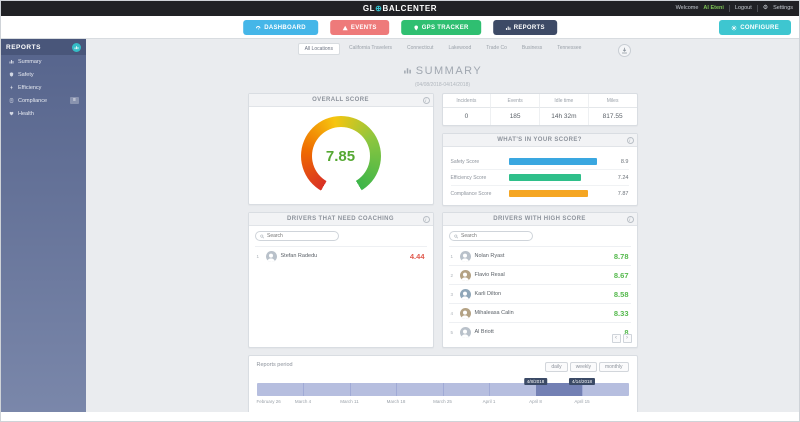 This screenshot has width=800, height=422. Describe the element at coordinates (349, 401) in the screenshot. I see `axis-label: March 11` at that location.